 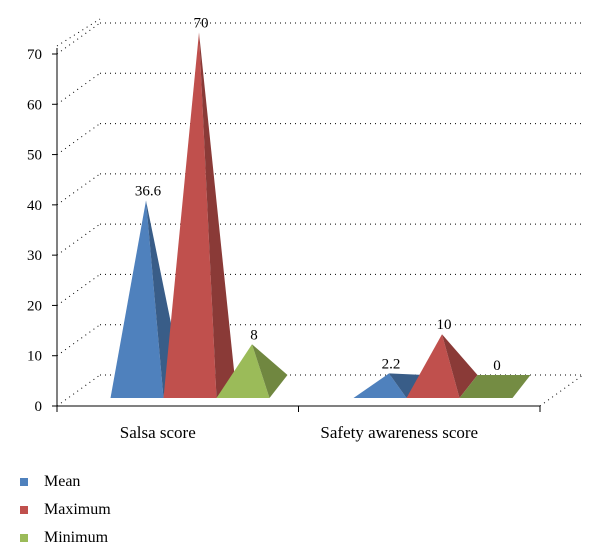 I want to click on y-tick-label: 50, so click(x=34, y=156).